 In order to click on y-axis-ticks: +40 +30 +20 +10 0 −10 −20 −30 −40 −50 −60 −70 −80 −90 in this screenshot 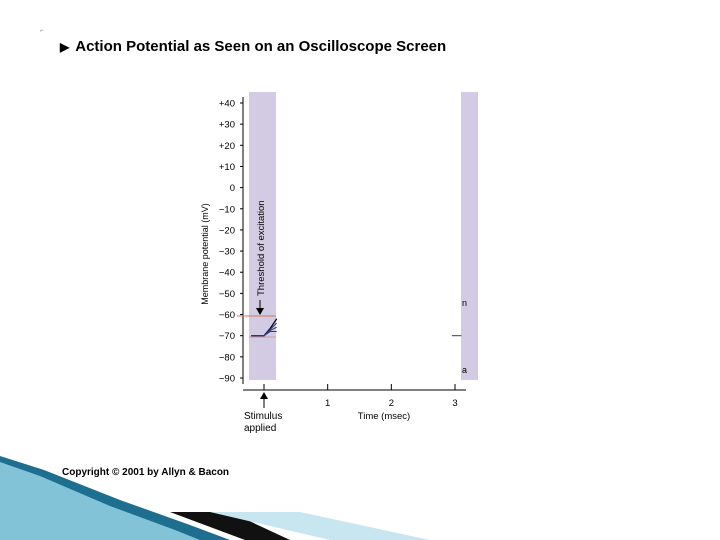, I will do `click(231, 242)`.